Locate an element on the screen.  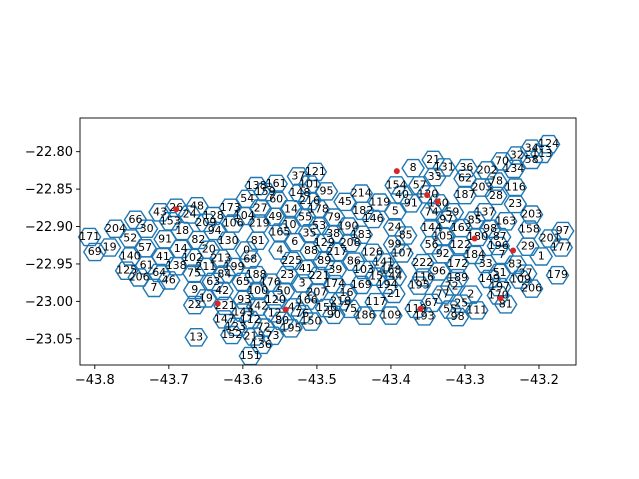
hexagon-label: 21 is located at coordinates (433, 159).